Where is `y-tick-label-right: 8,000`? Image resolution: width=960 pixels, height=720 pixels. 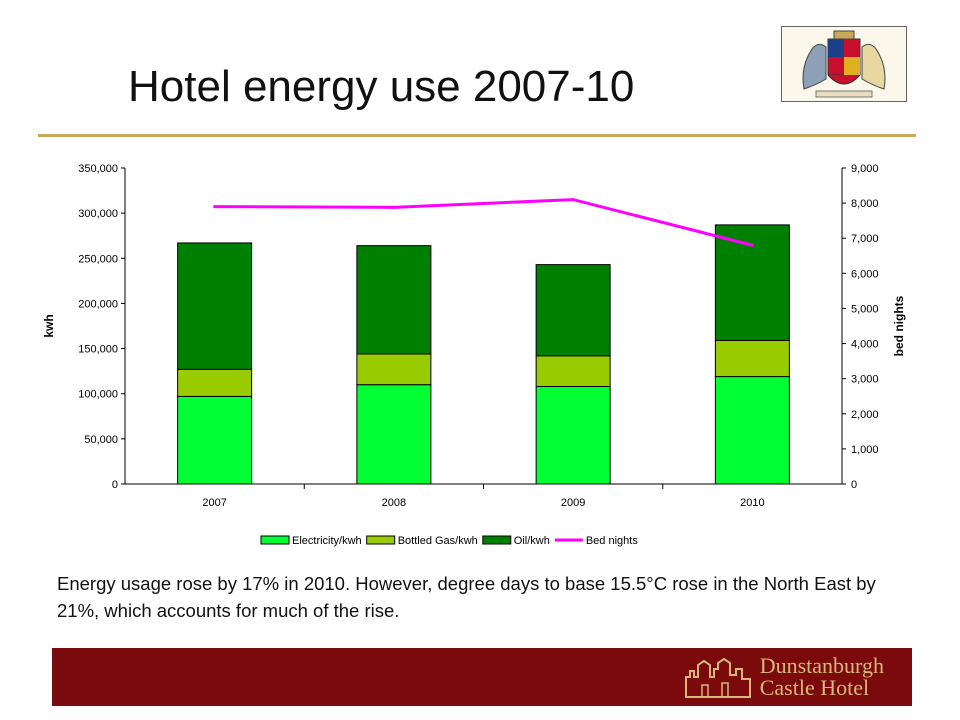
y-tick-label-right: 8,000 is located at coordinates (865, 204).